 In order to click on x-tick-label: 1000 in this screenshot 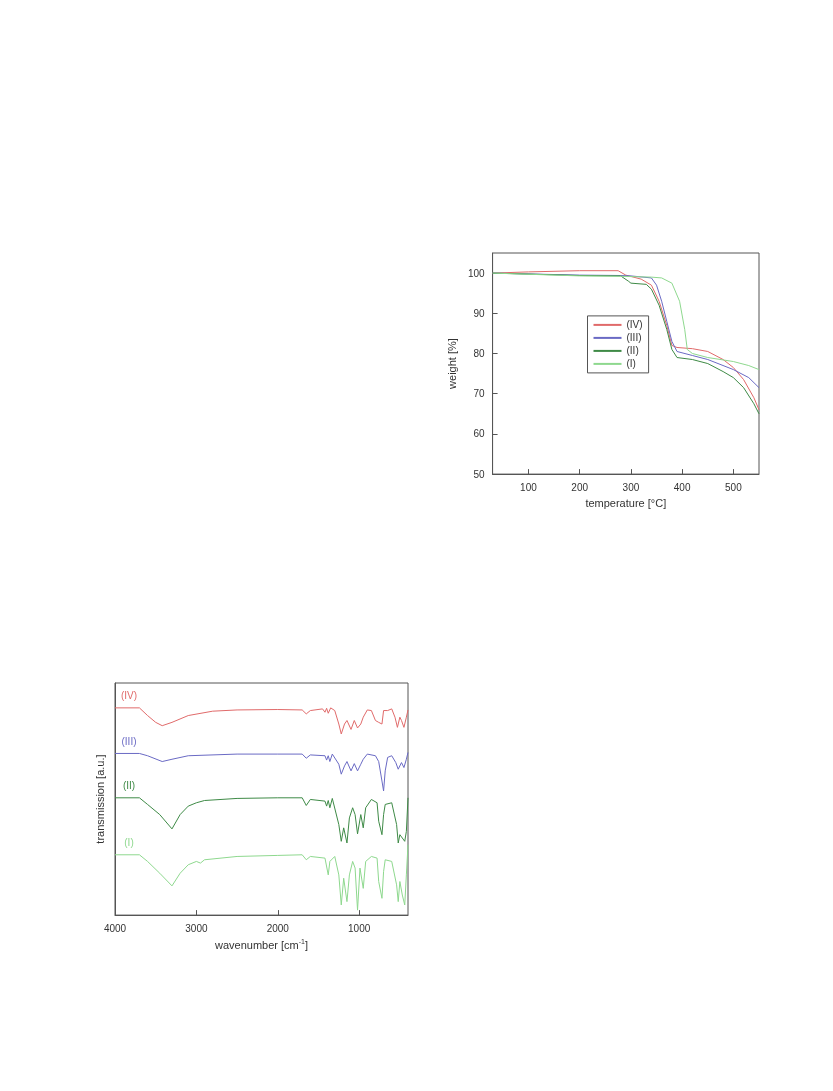, I will do `click(359, 928)`.